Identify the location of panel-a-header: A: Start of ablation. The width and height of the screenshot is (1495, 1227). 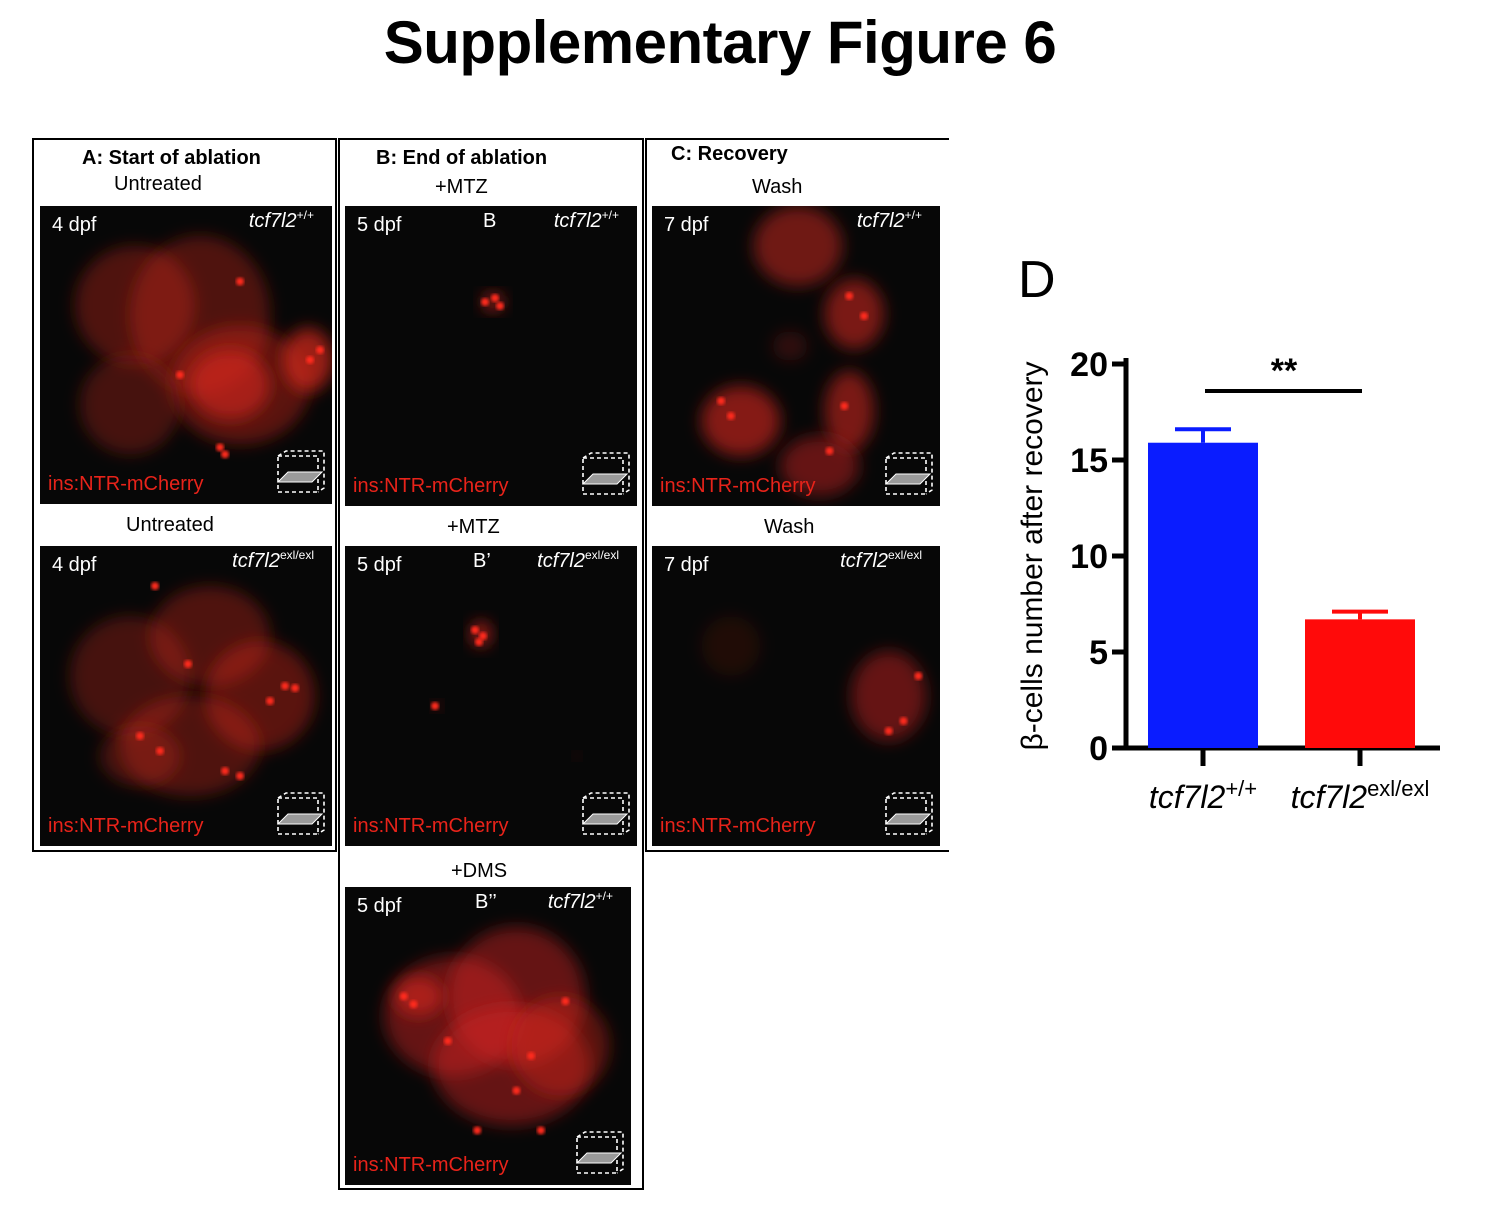
(171, 158).